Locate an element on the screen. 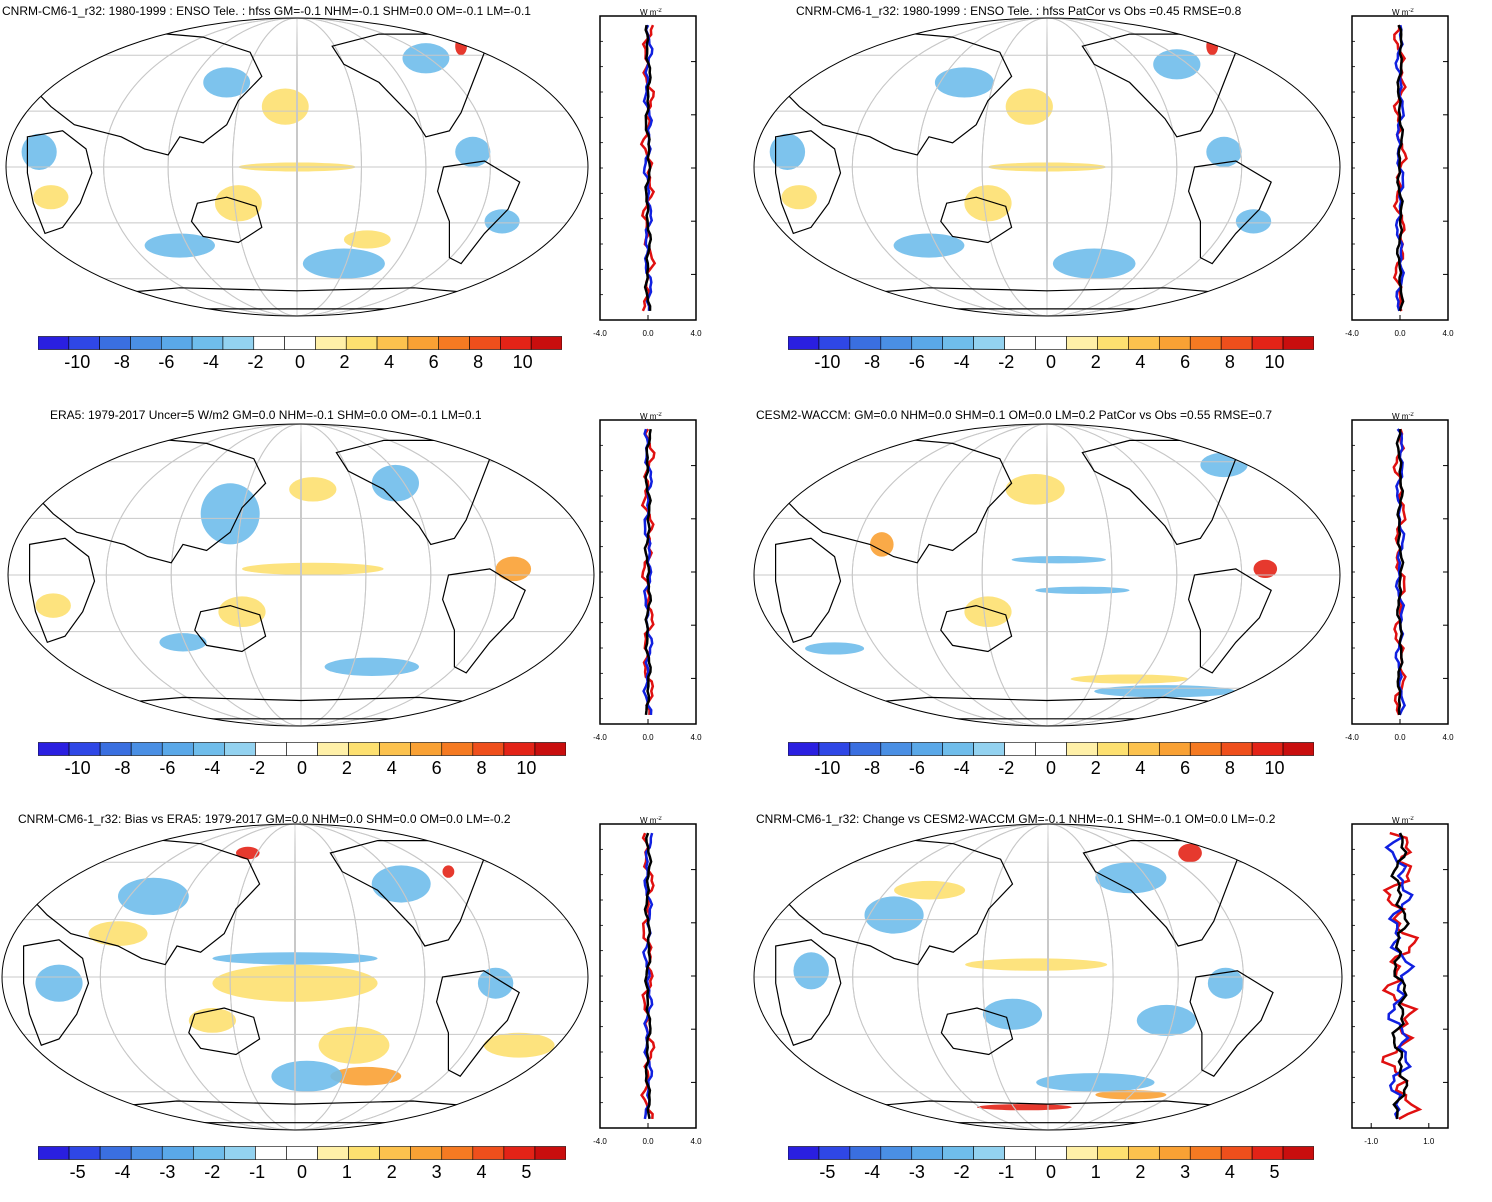  colorbar-tick-label: -1 is located at coordinates (257, 1172).